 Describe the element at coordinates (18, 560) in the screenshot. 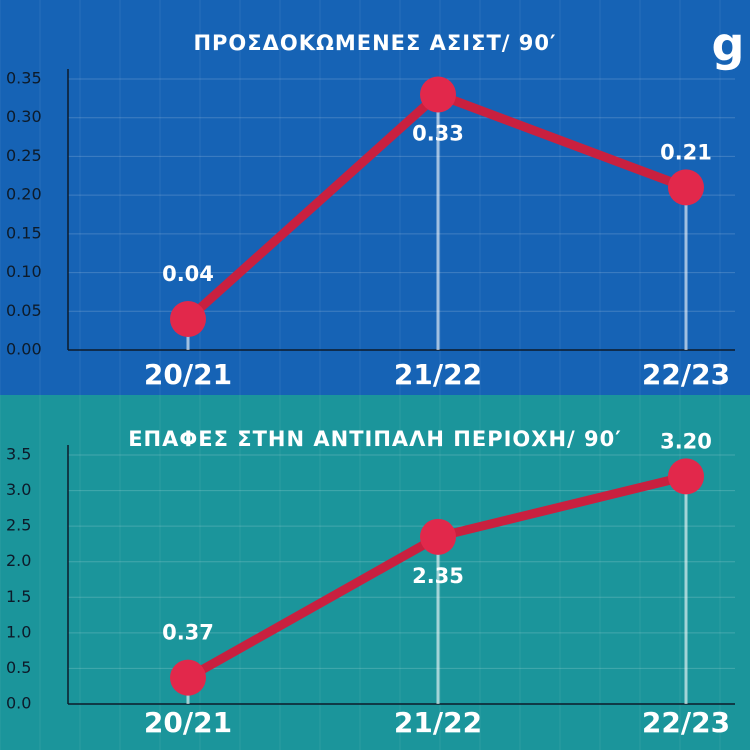

I see `y-tick-label: 2.0` at that location.